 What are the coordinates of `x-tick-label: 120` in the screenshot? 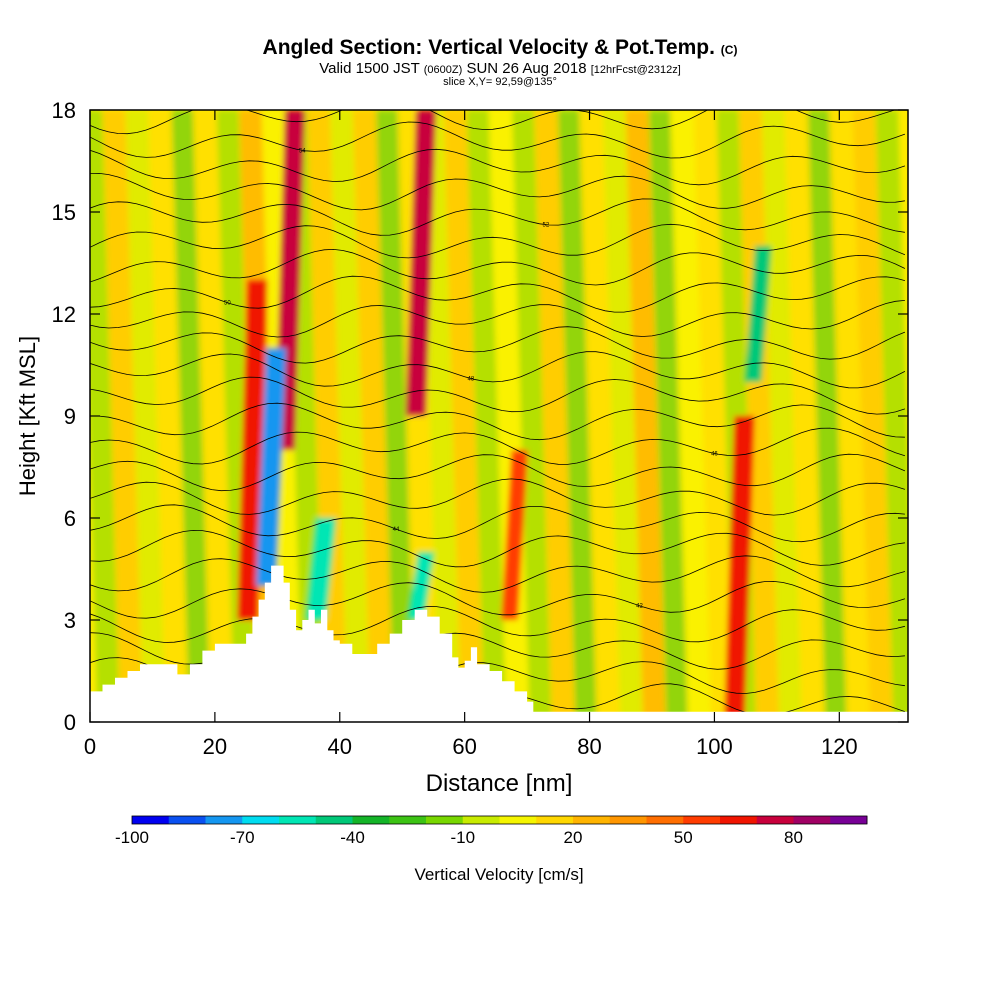 It's located at (839, 746).